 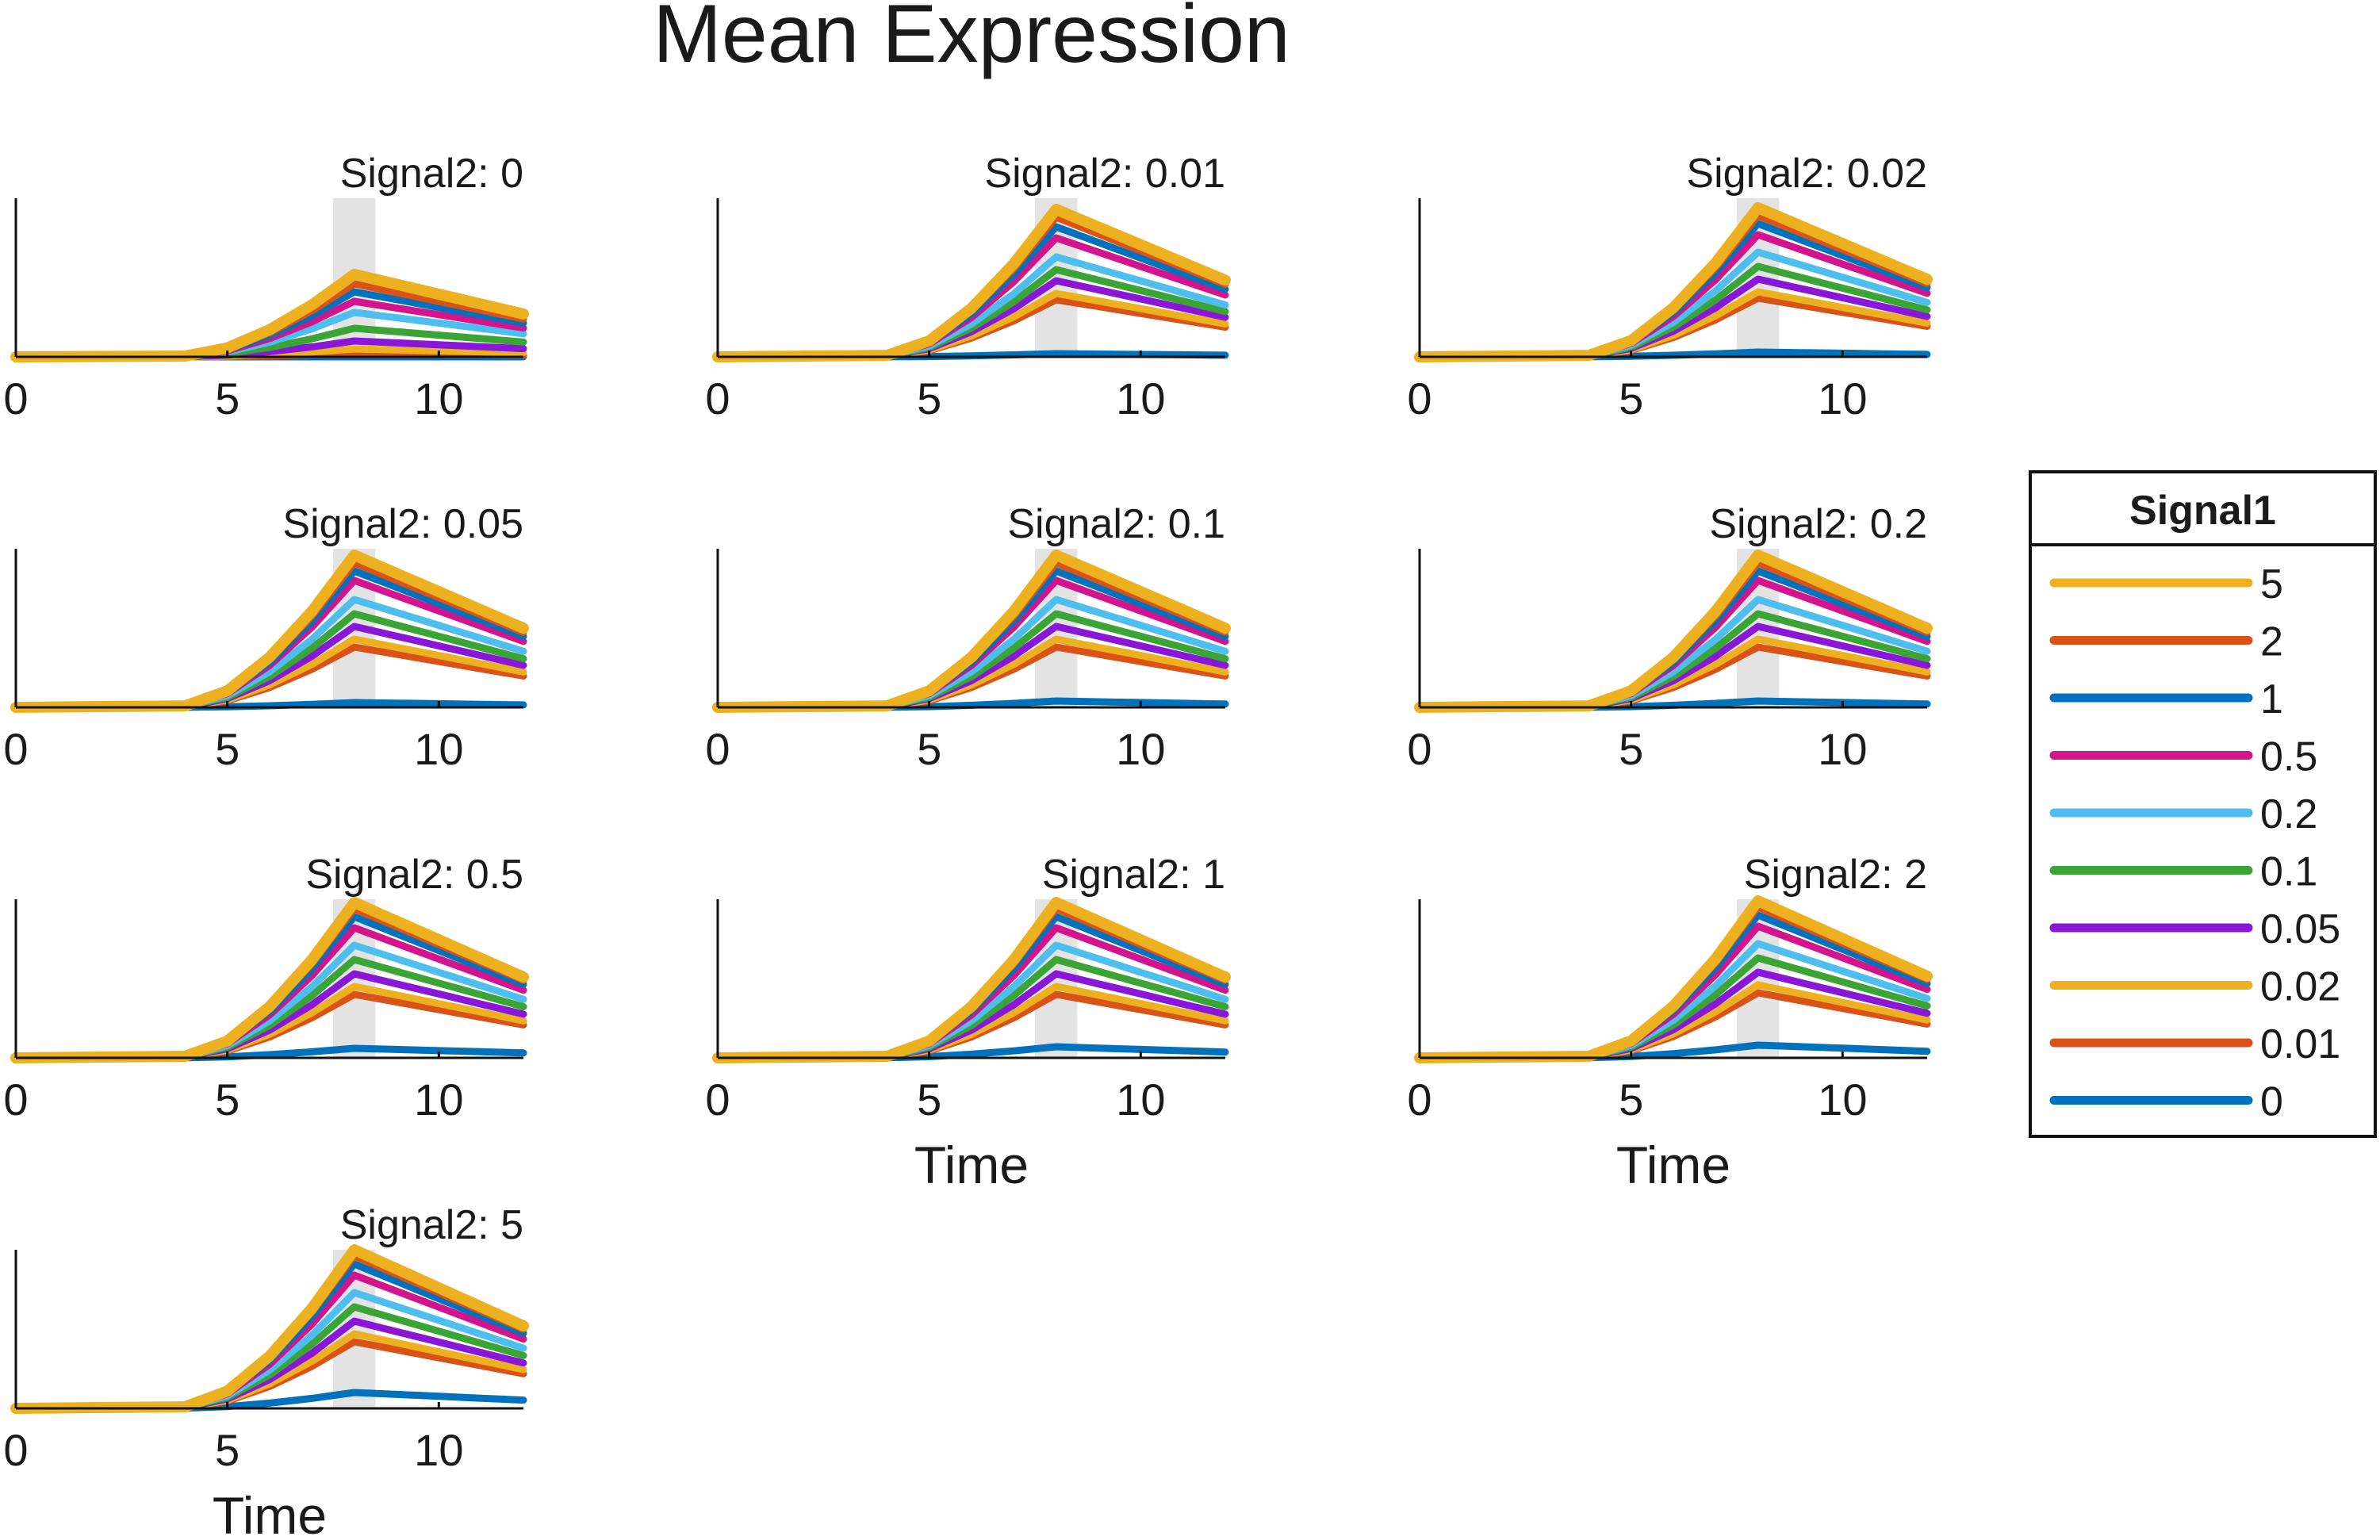 I want to click on panel: 0 5 10 Signal2: 0.01, so click(x=968, y=287).